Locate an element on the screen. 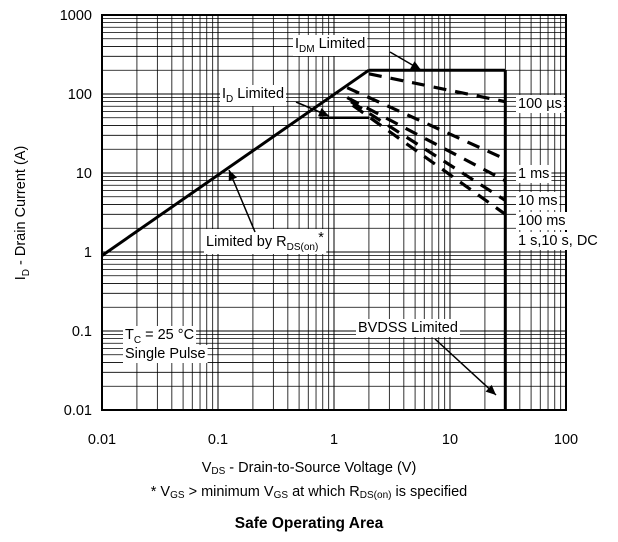  curve-dc is located at coordinates (429, 159).